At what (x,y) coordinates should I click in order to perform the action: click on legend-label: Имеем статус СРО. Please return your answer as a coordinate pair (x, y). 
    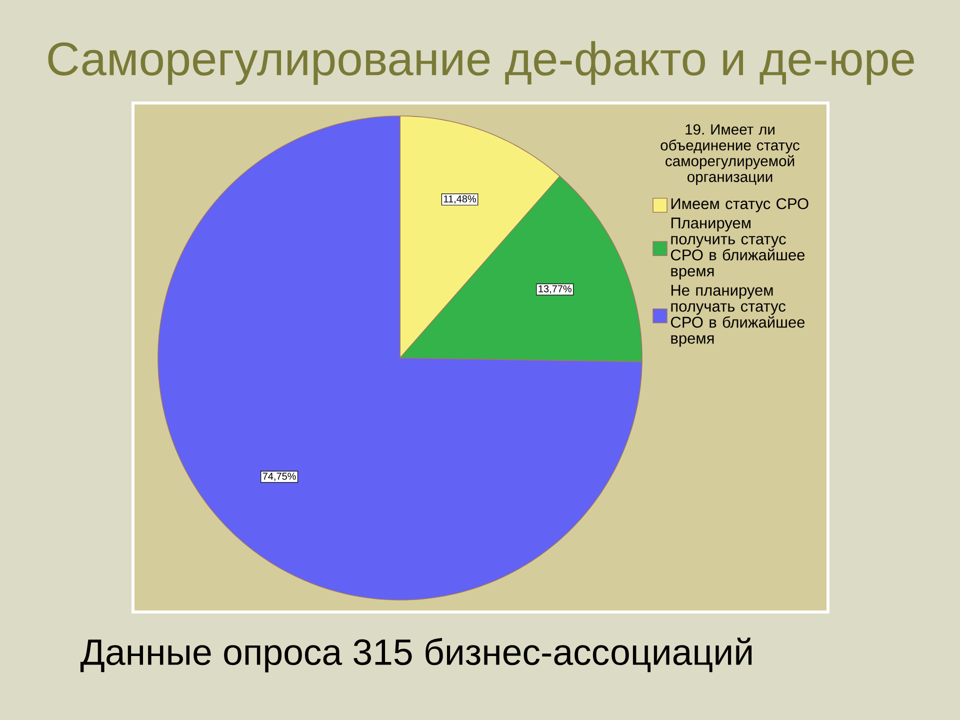
    Looking at the image, I should click on (739, 205).